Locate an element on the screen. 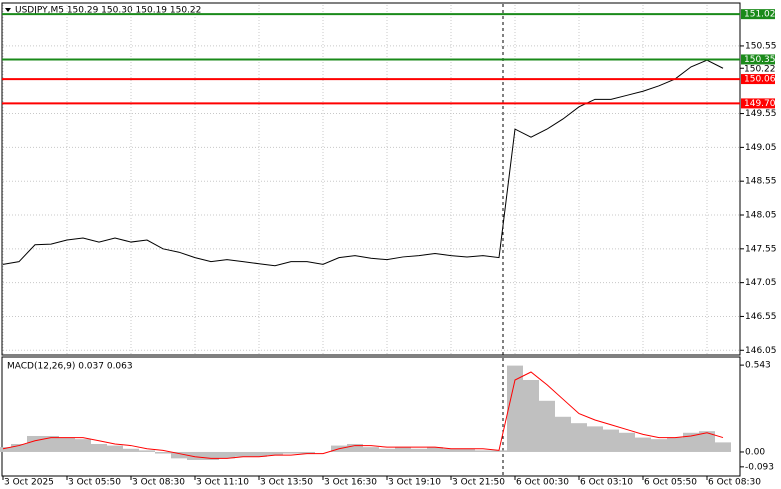 The width and height of the screenshot is (781, 489). x-tick-label: 3 Oct 16:30 is located at coordinates (350, 483).